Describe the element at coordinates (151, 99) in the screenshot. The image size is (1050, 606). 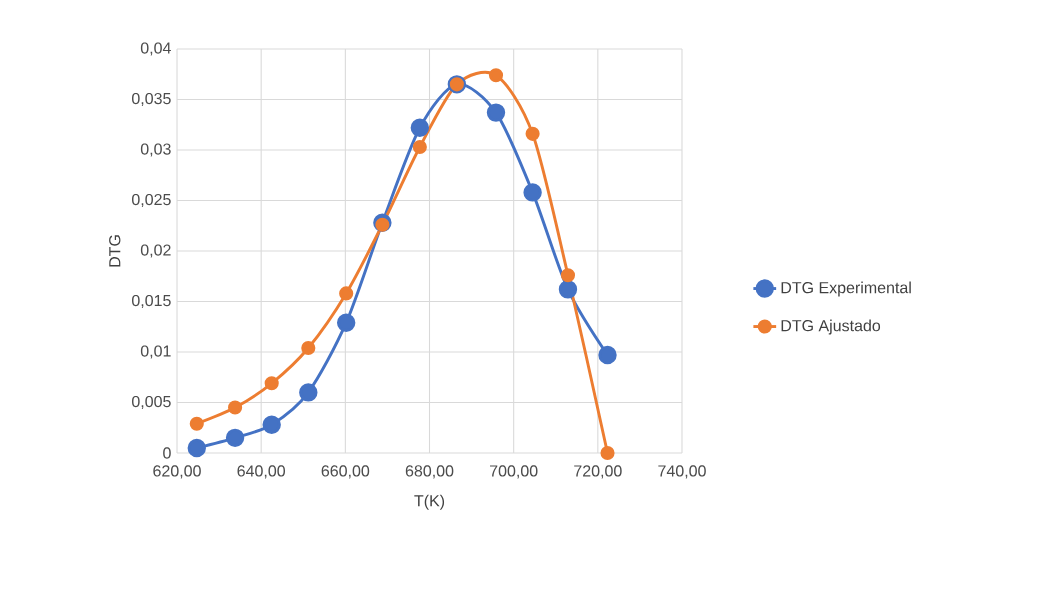
I see `y-tick-label: 0,035` at that location.